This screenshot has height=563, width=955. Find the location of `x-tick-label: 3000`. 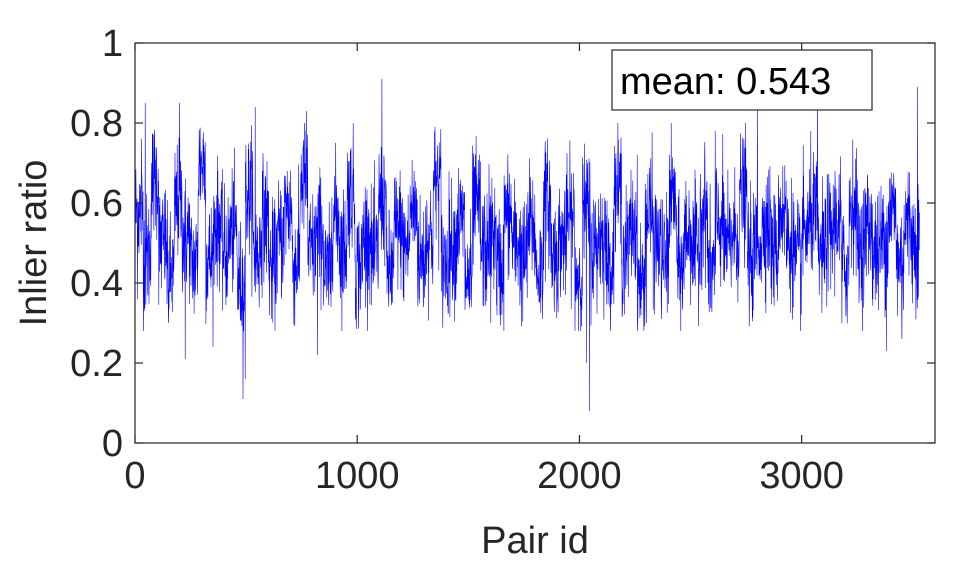

x-tick-label: 3000 is located at coordinates (801, 476).